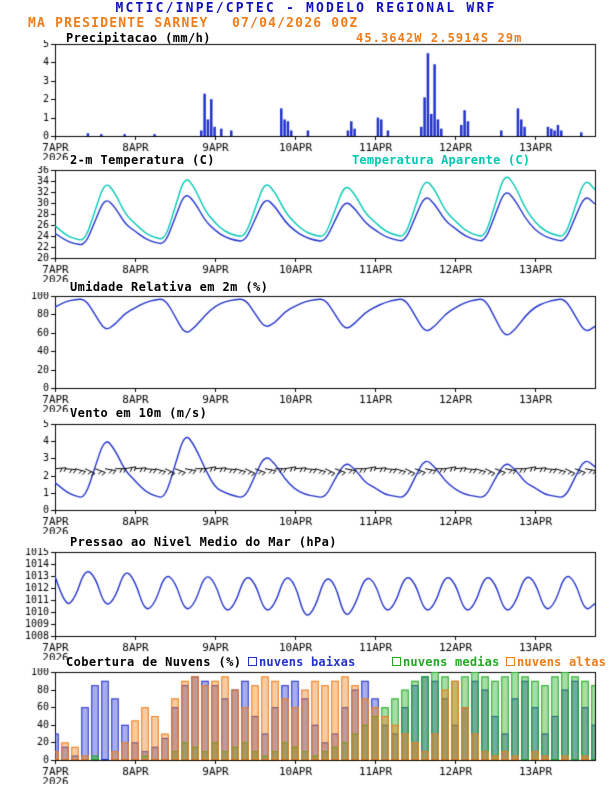  I want to click on mid-clouds-legend-label: nuvens medias, so click(451, 662).